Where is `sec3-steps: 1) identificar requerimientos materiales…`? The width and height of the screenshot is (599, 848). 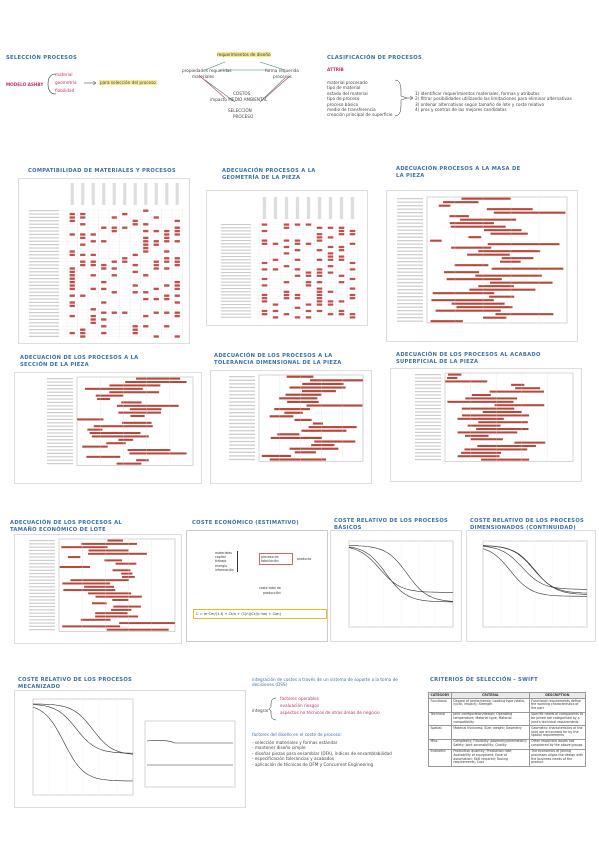 sec3-steps: 1) identificar requerimientos materiales… is located at coordinates (505, 102).